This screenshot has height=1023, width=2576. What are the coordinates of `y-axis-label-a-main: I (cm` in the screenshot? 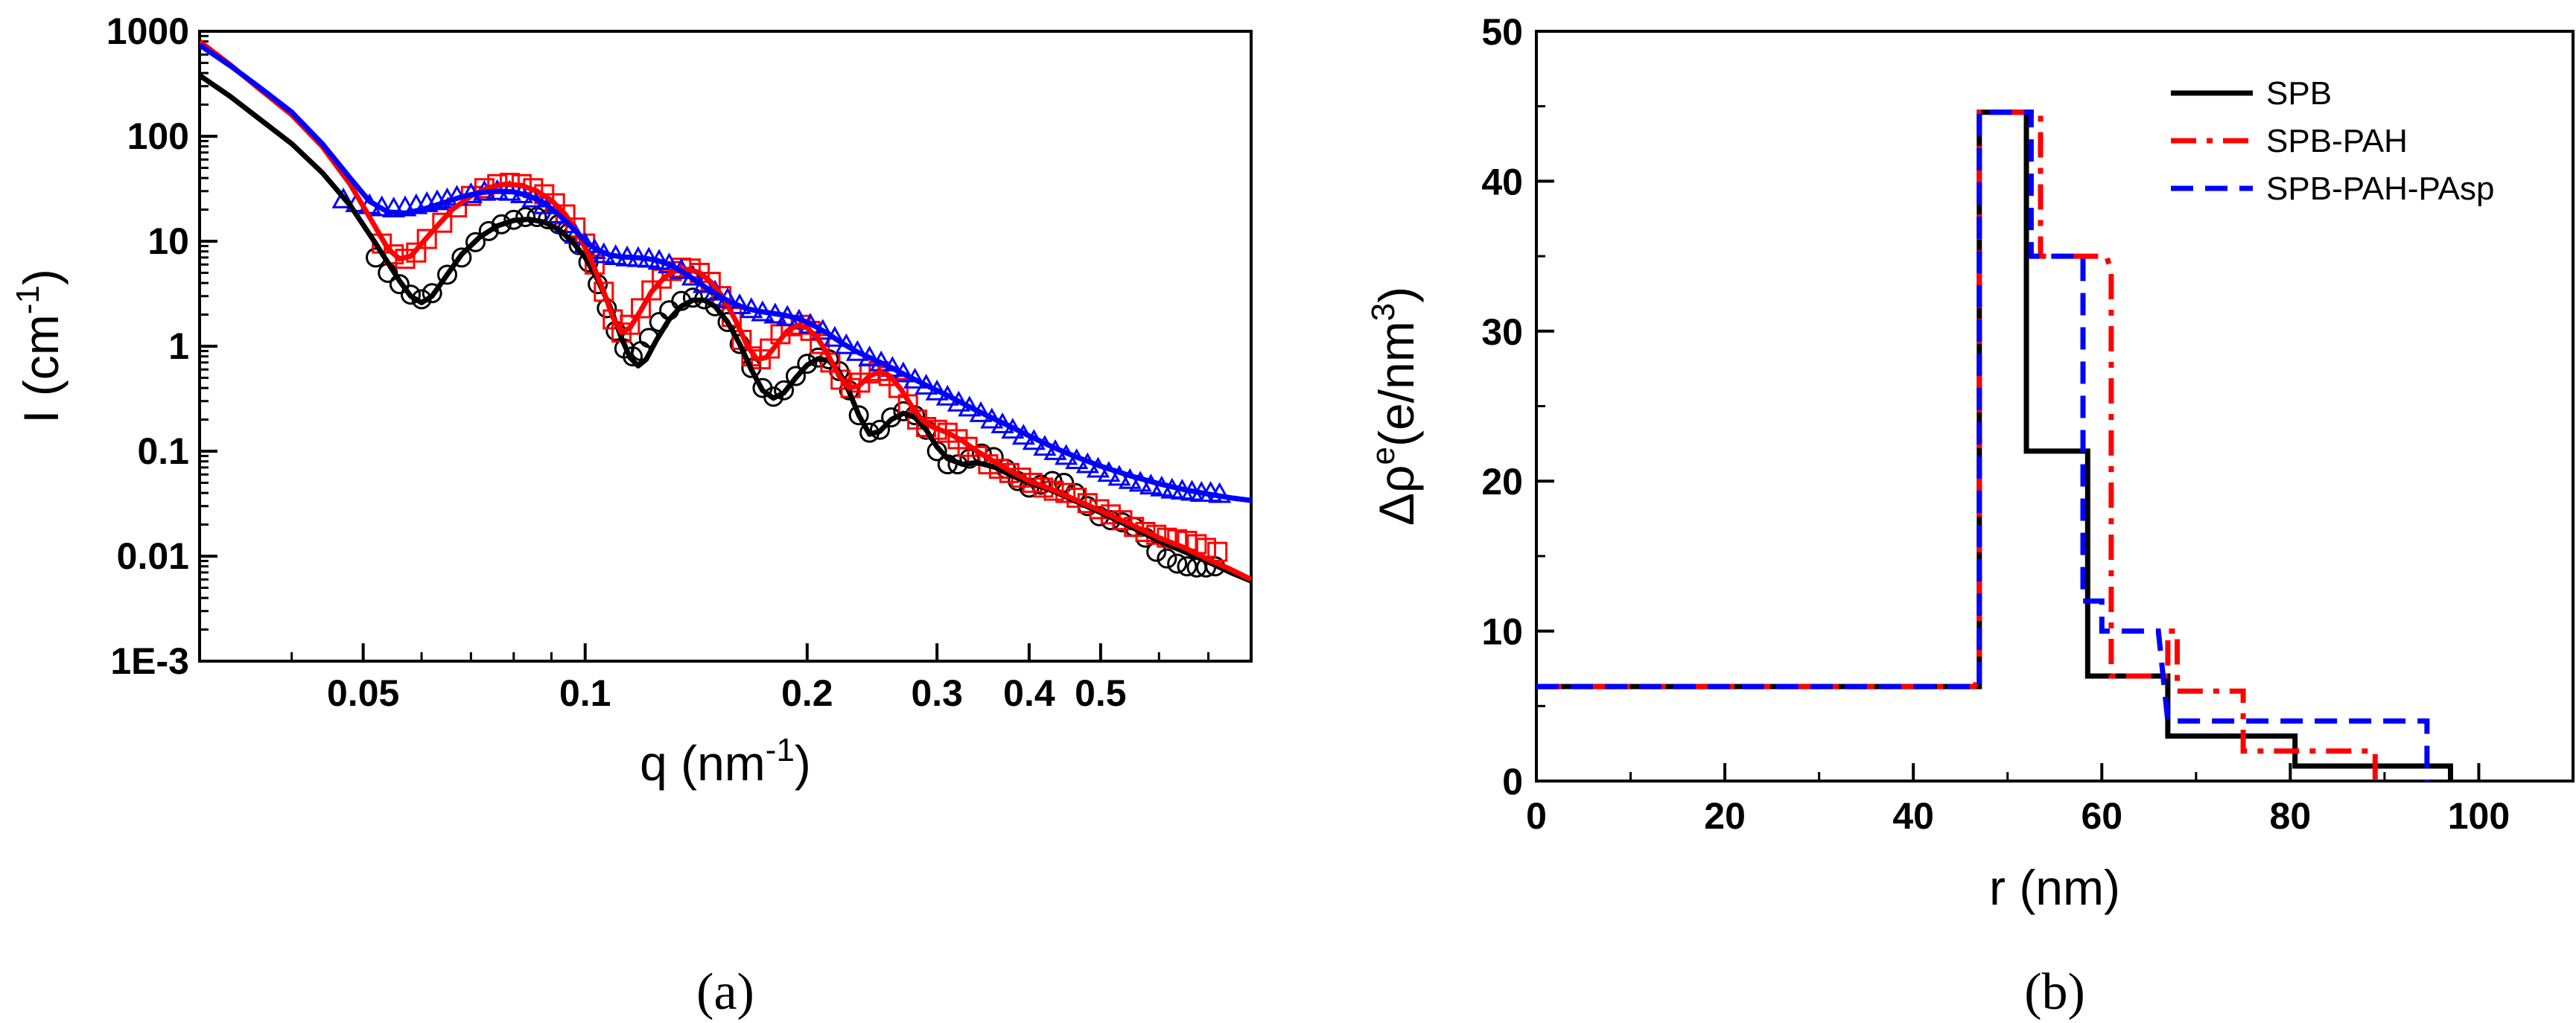 It's located at (41, 369).